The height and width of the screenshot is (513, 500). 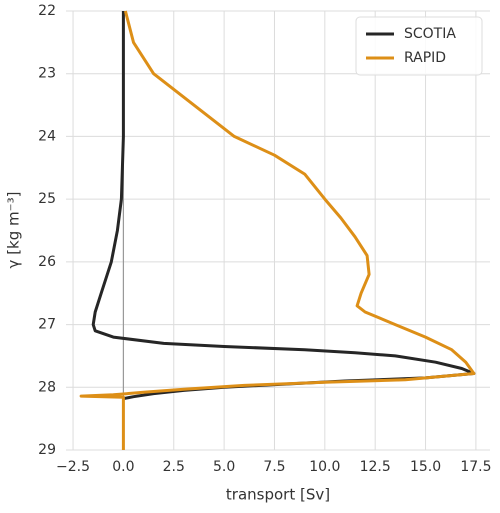 What do you see at coordinates (47, 325) in the screenshot?
I see `y-tick-label: 27` at bounding box center [47, 325].